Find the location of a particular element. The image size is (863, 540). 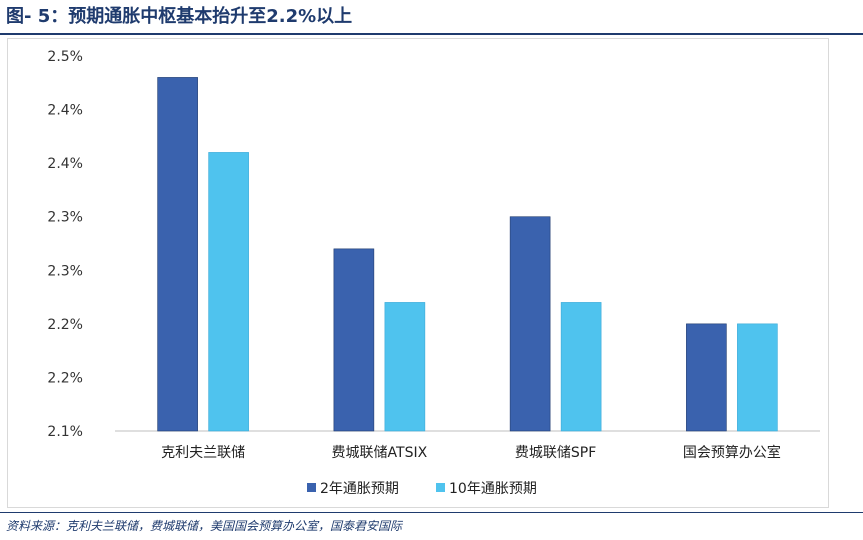

legend-label-2y: 2年通胀预期 is located at coordinates (359, 489).